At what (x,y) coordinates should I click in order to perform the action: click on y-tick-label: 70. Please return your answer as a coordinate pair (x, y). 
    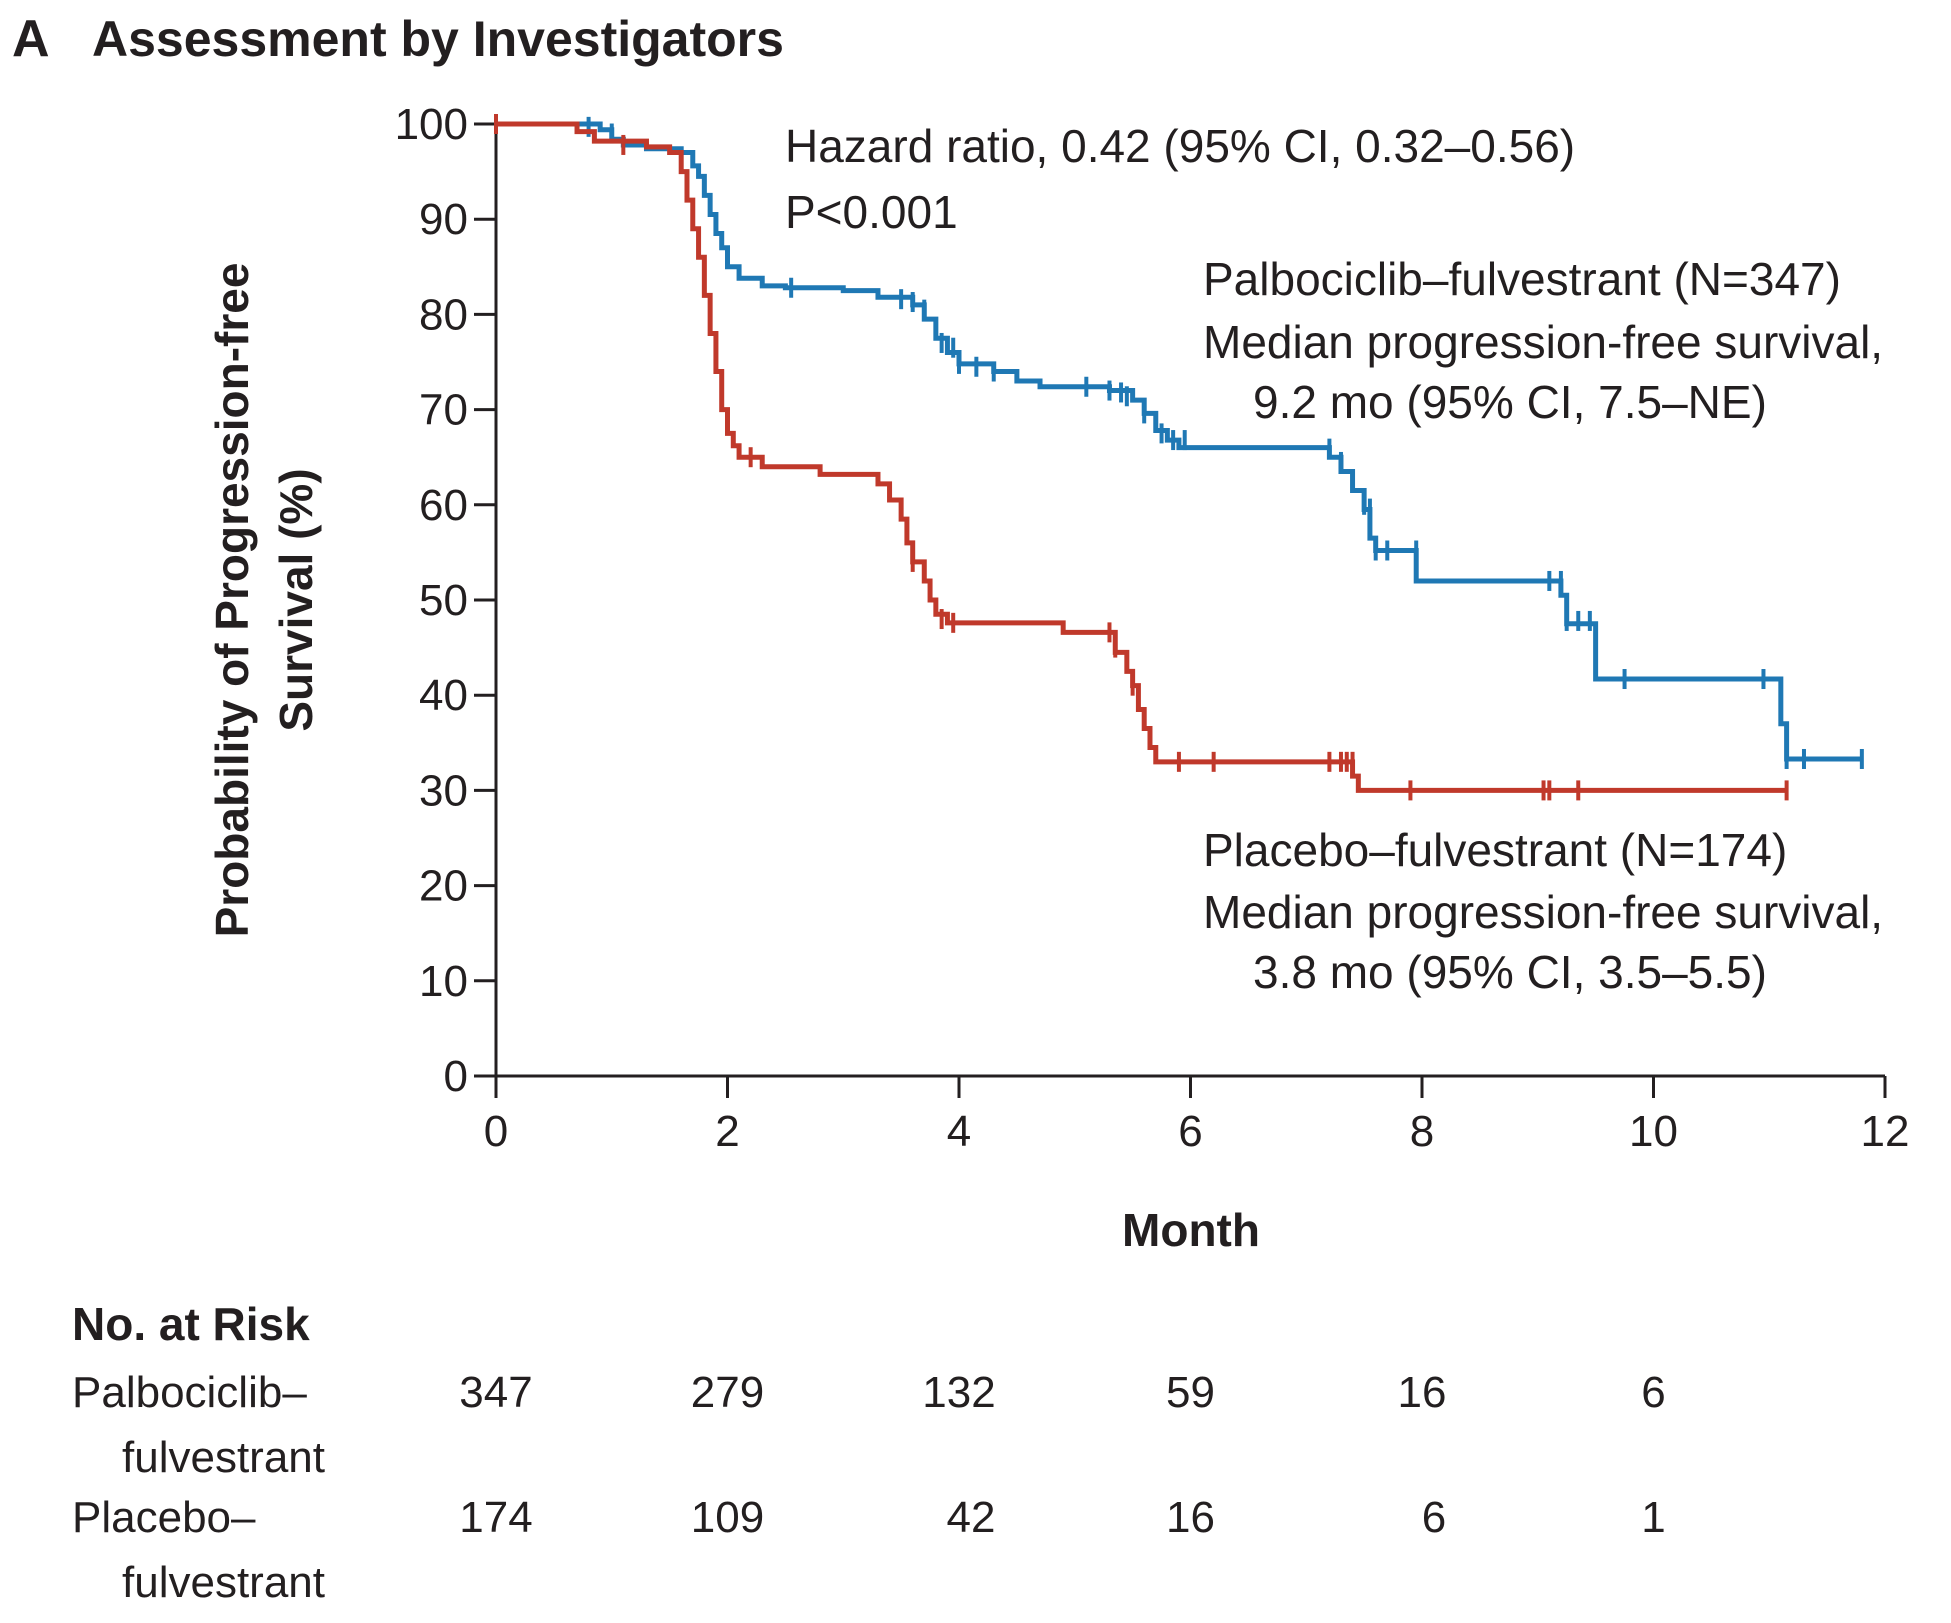
    Looking at the image, I should click on (443, 410).